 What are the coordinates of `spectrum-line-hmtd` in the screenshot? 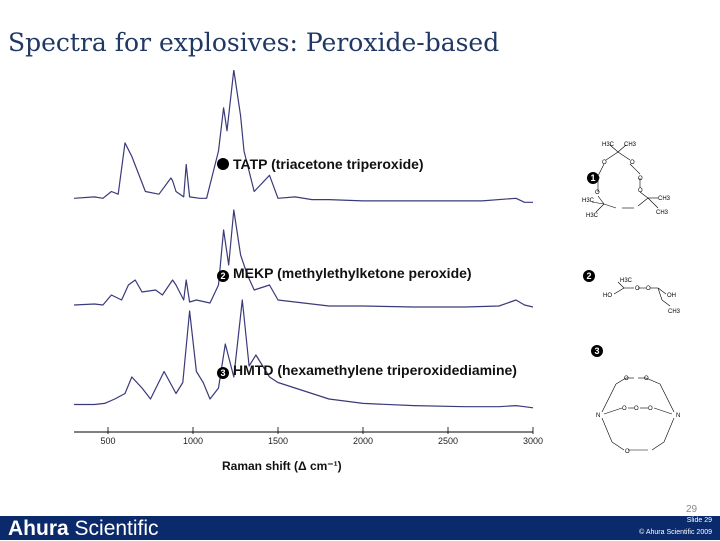 It's located at (304, 354).